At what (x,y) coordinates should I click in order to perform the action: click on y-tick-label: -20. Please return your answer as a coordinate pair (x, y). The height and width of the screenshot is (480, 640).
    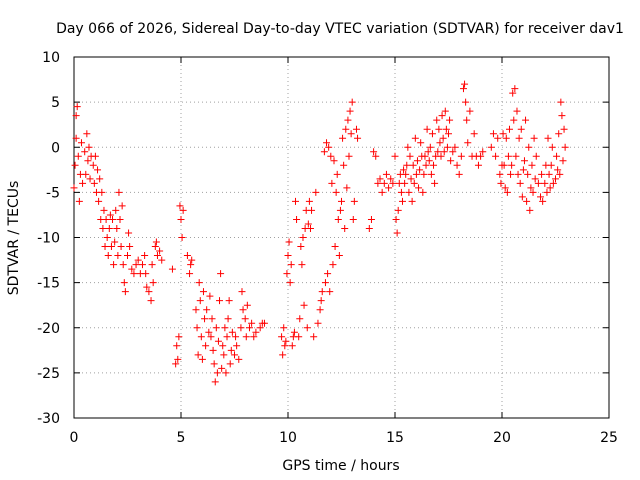
    Looking at the image, I should click on (48, 329).